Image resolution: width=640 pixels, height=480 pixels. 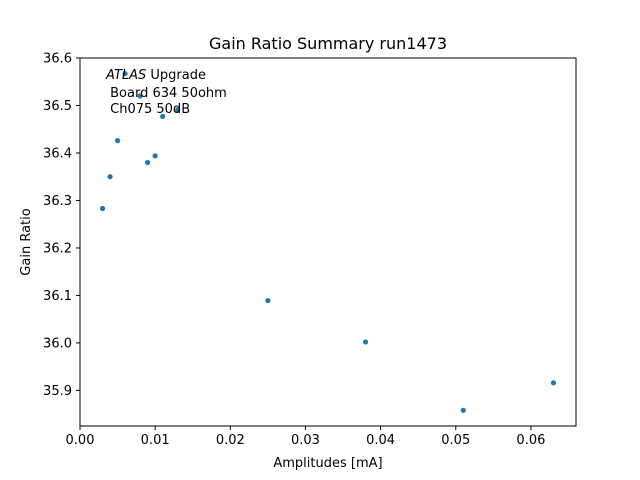 I want to click on annotation-board: Board 634 50ohm, so click(x=166, y=93).